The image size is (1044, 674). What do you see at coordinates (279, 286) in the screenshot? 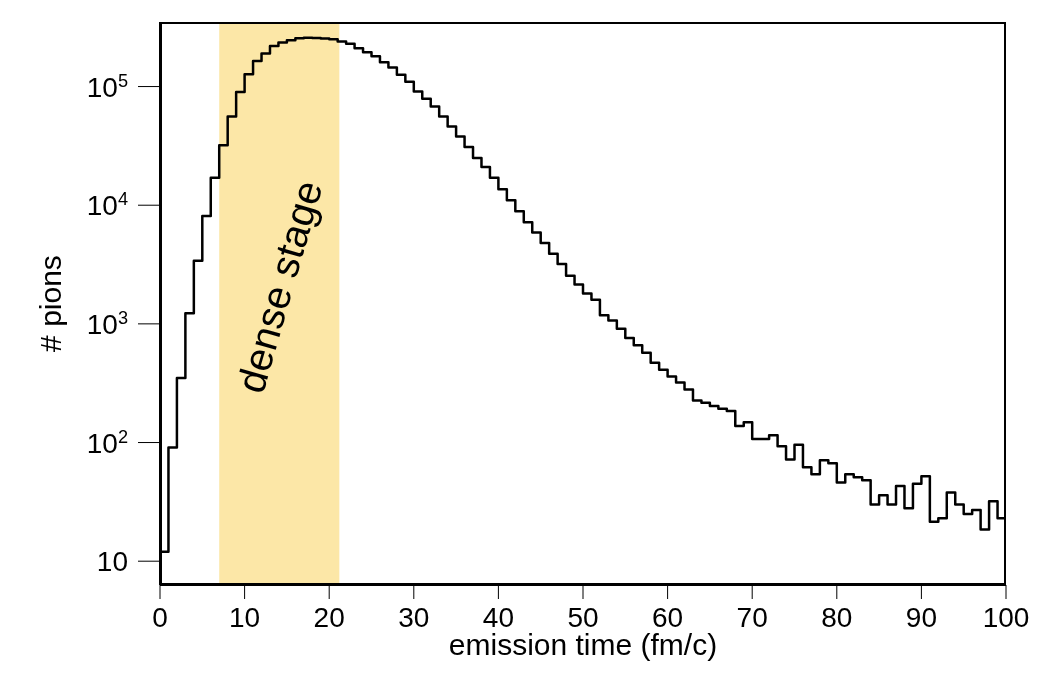
I see `band-label: dense stage` at bounding box center [279, 286].